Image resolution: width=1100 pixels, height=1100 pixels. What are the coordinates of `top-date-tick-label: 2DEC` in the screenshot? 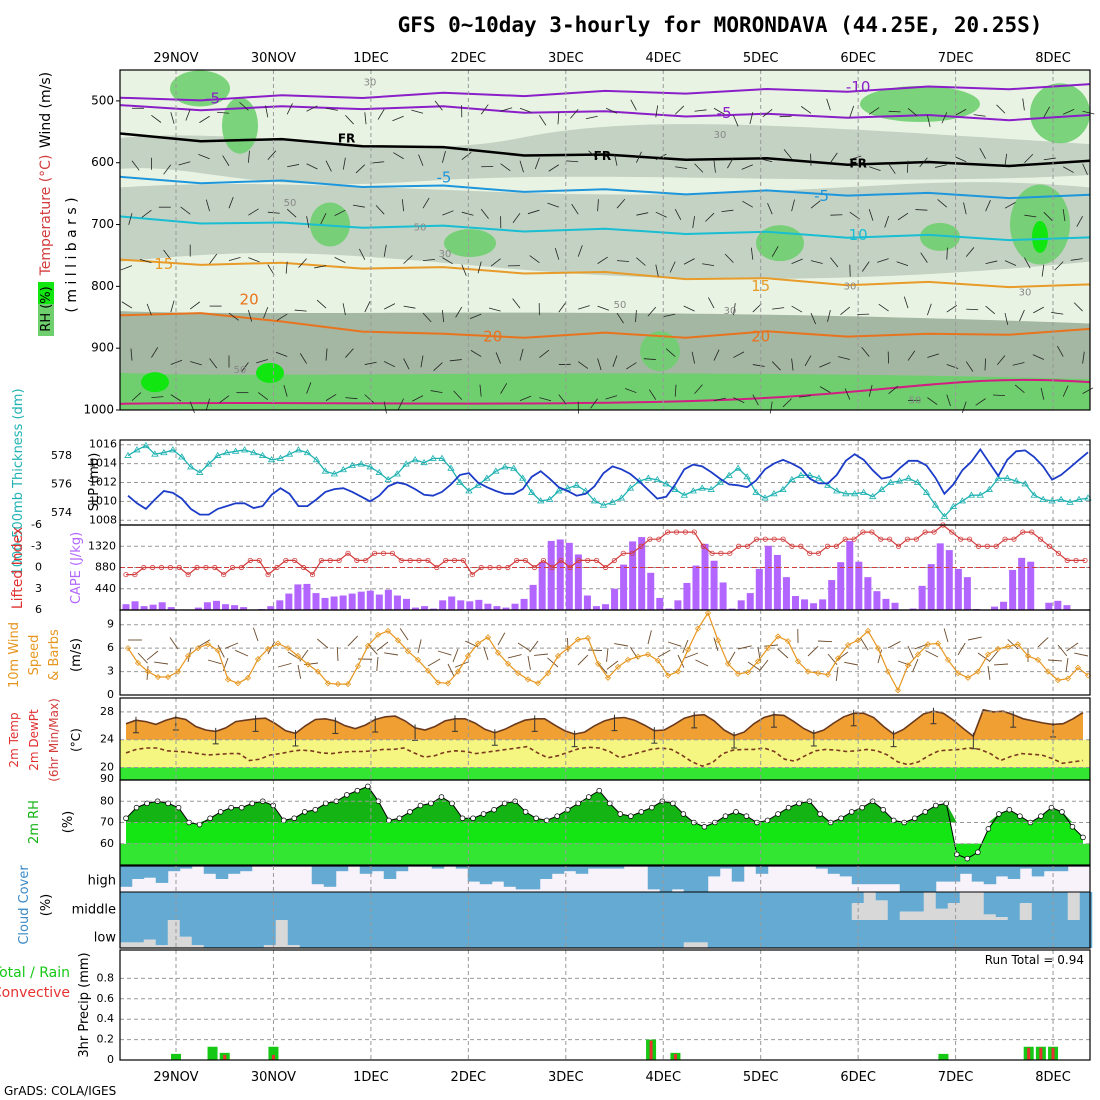 It's located at (469, 58).